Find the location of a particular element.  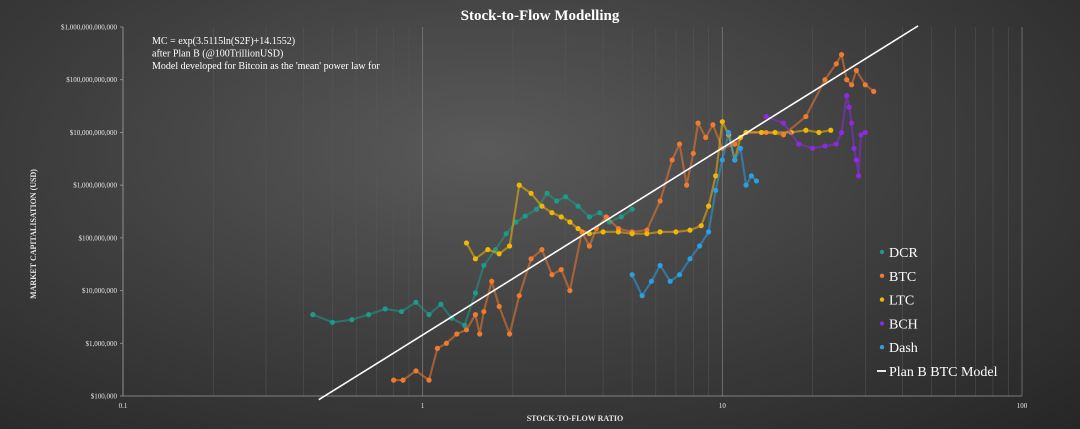

x-axis-title: STOCK-TO-FLOW RATIO is located at coordinates (575, 418).